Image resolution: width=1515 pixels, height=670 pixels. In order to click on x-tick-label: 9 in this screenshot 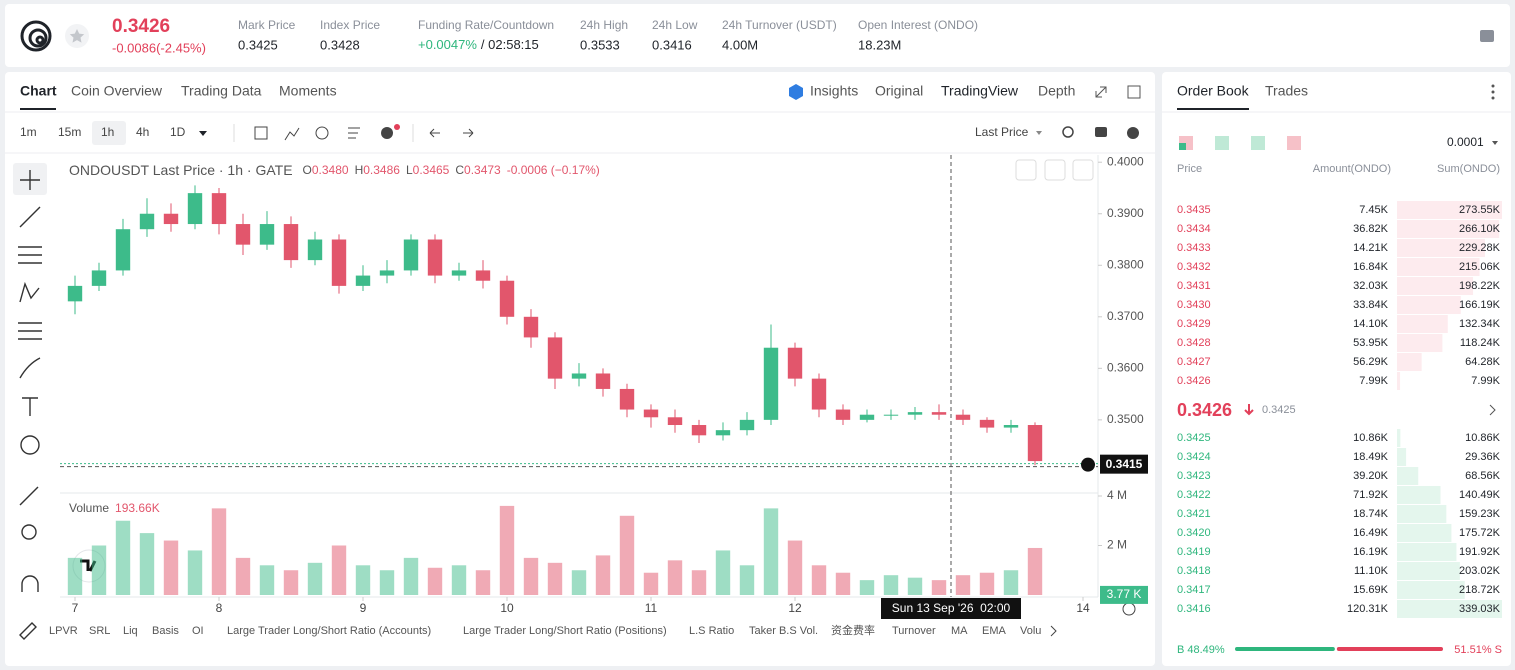, I will do `click(363, 608)`.